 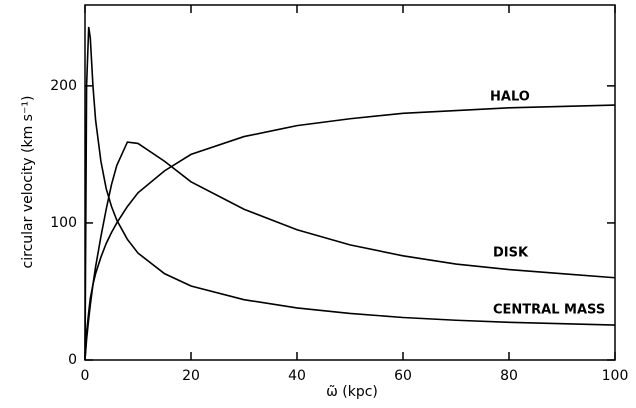 I want to click on series-label: CENTRAL MASS, so click(x=549, y=310).